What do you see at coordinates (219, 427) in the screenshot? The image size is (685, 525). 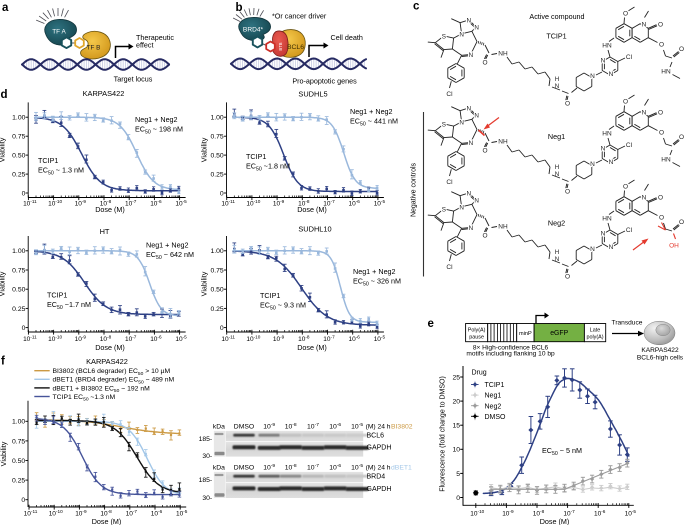 I see `svg-text: kDa` at bounding box center [219, 427].